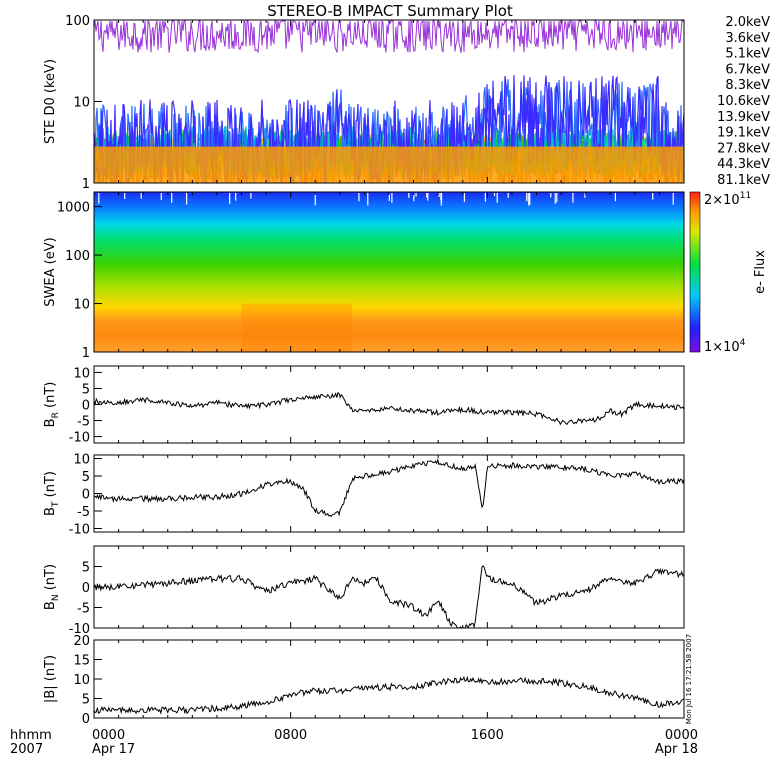 The height and width of the screenshot is (784, 780). What do you see at coordinates (743, 117) in the screenshot?
I see `legend-entry-13.9keV: 13.9keV` at bounding box center [743, 117].